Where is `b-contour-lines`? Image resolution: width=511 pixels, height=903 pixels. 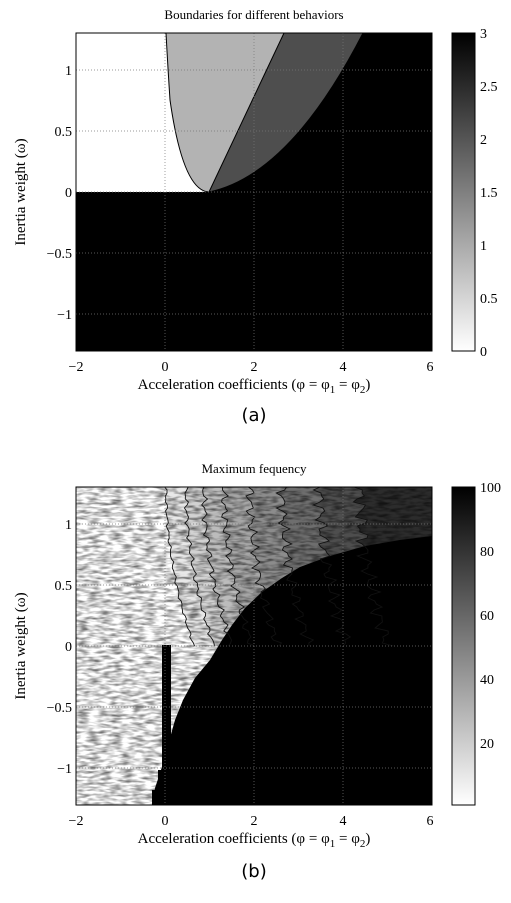 b-contour-lines is located at coordinates (279, 567).